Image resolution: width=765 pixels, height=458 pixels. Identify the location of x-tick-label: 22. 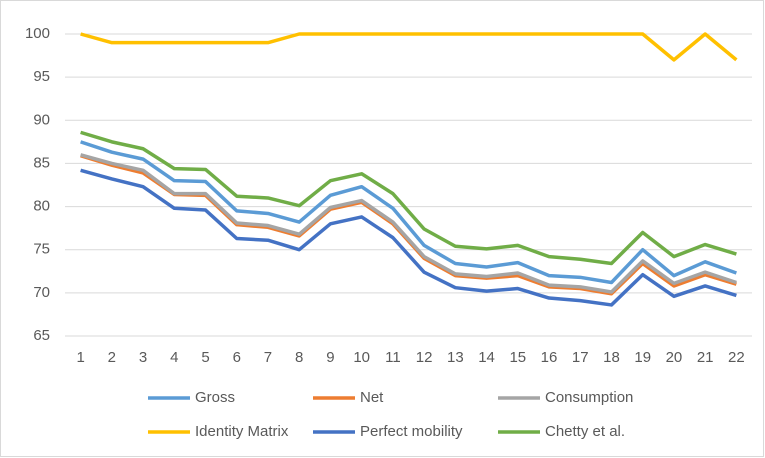
(736, 357).